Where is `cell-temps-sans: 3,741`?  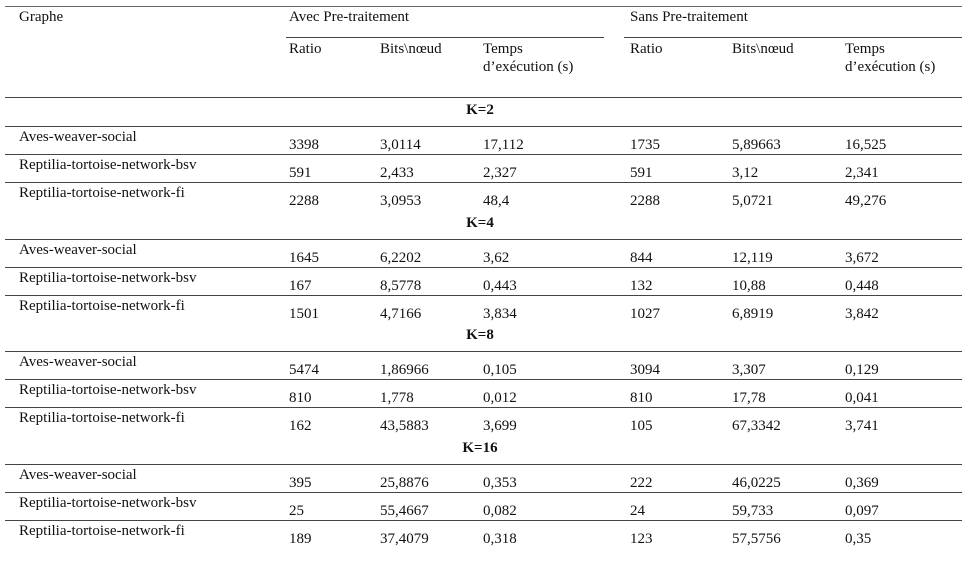 cell-temps-sans: 3,741 is located at coordinates (862, 426).